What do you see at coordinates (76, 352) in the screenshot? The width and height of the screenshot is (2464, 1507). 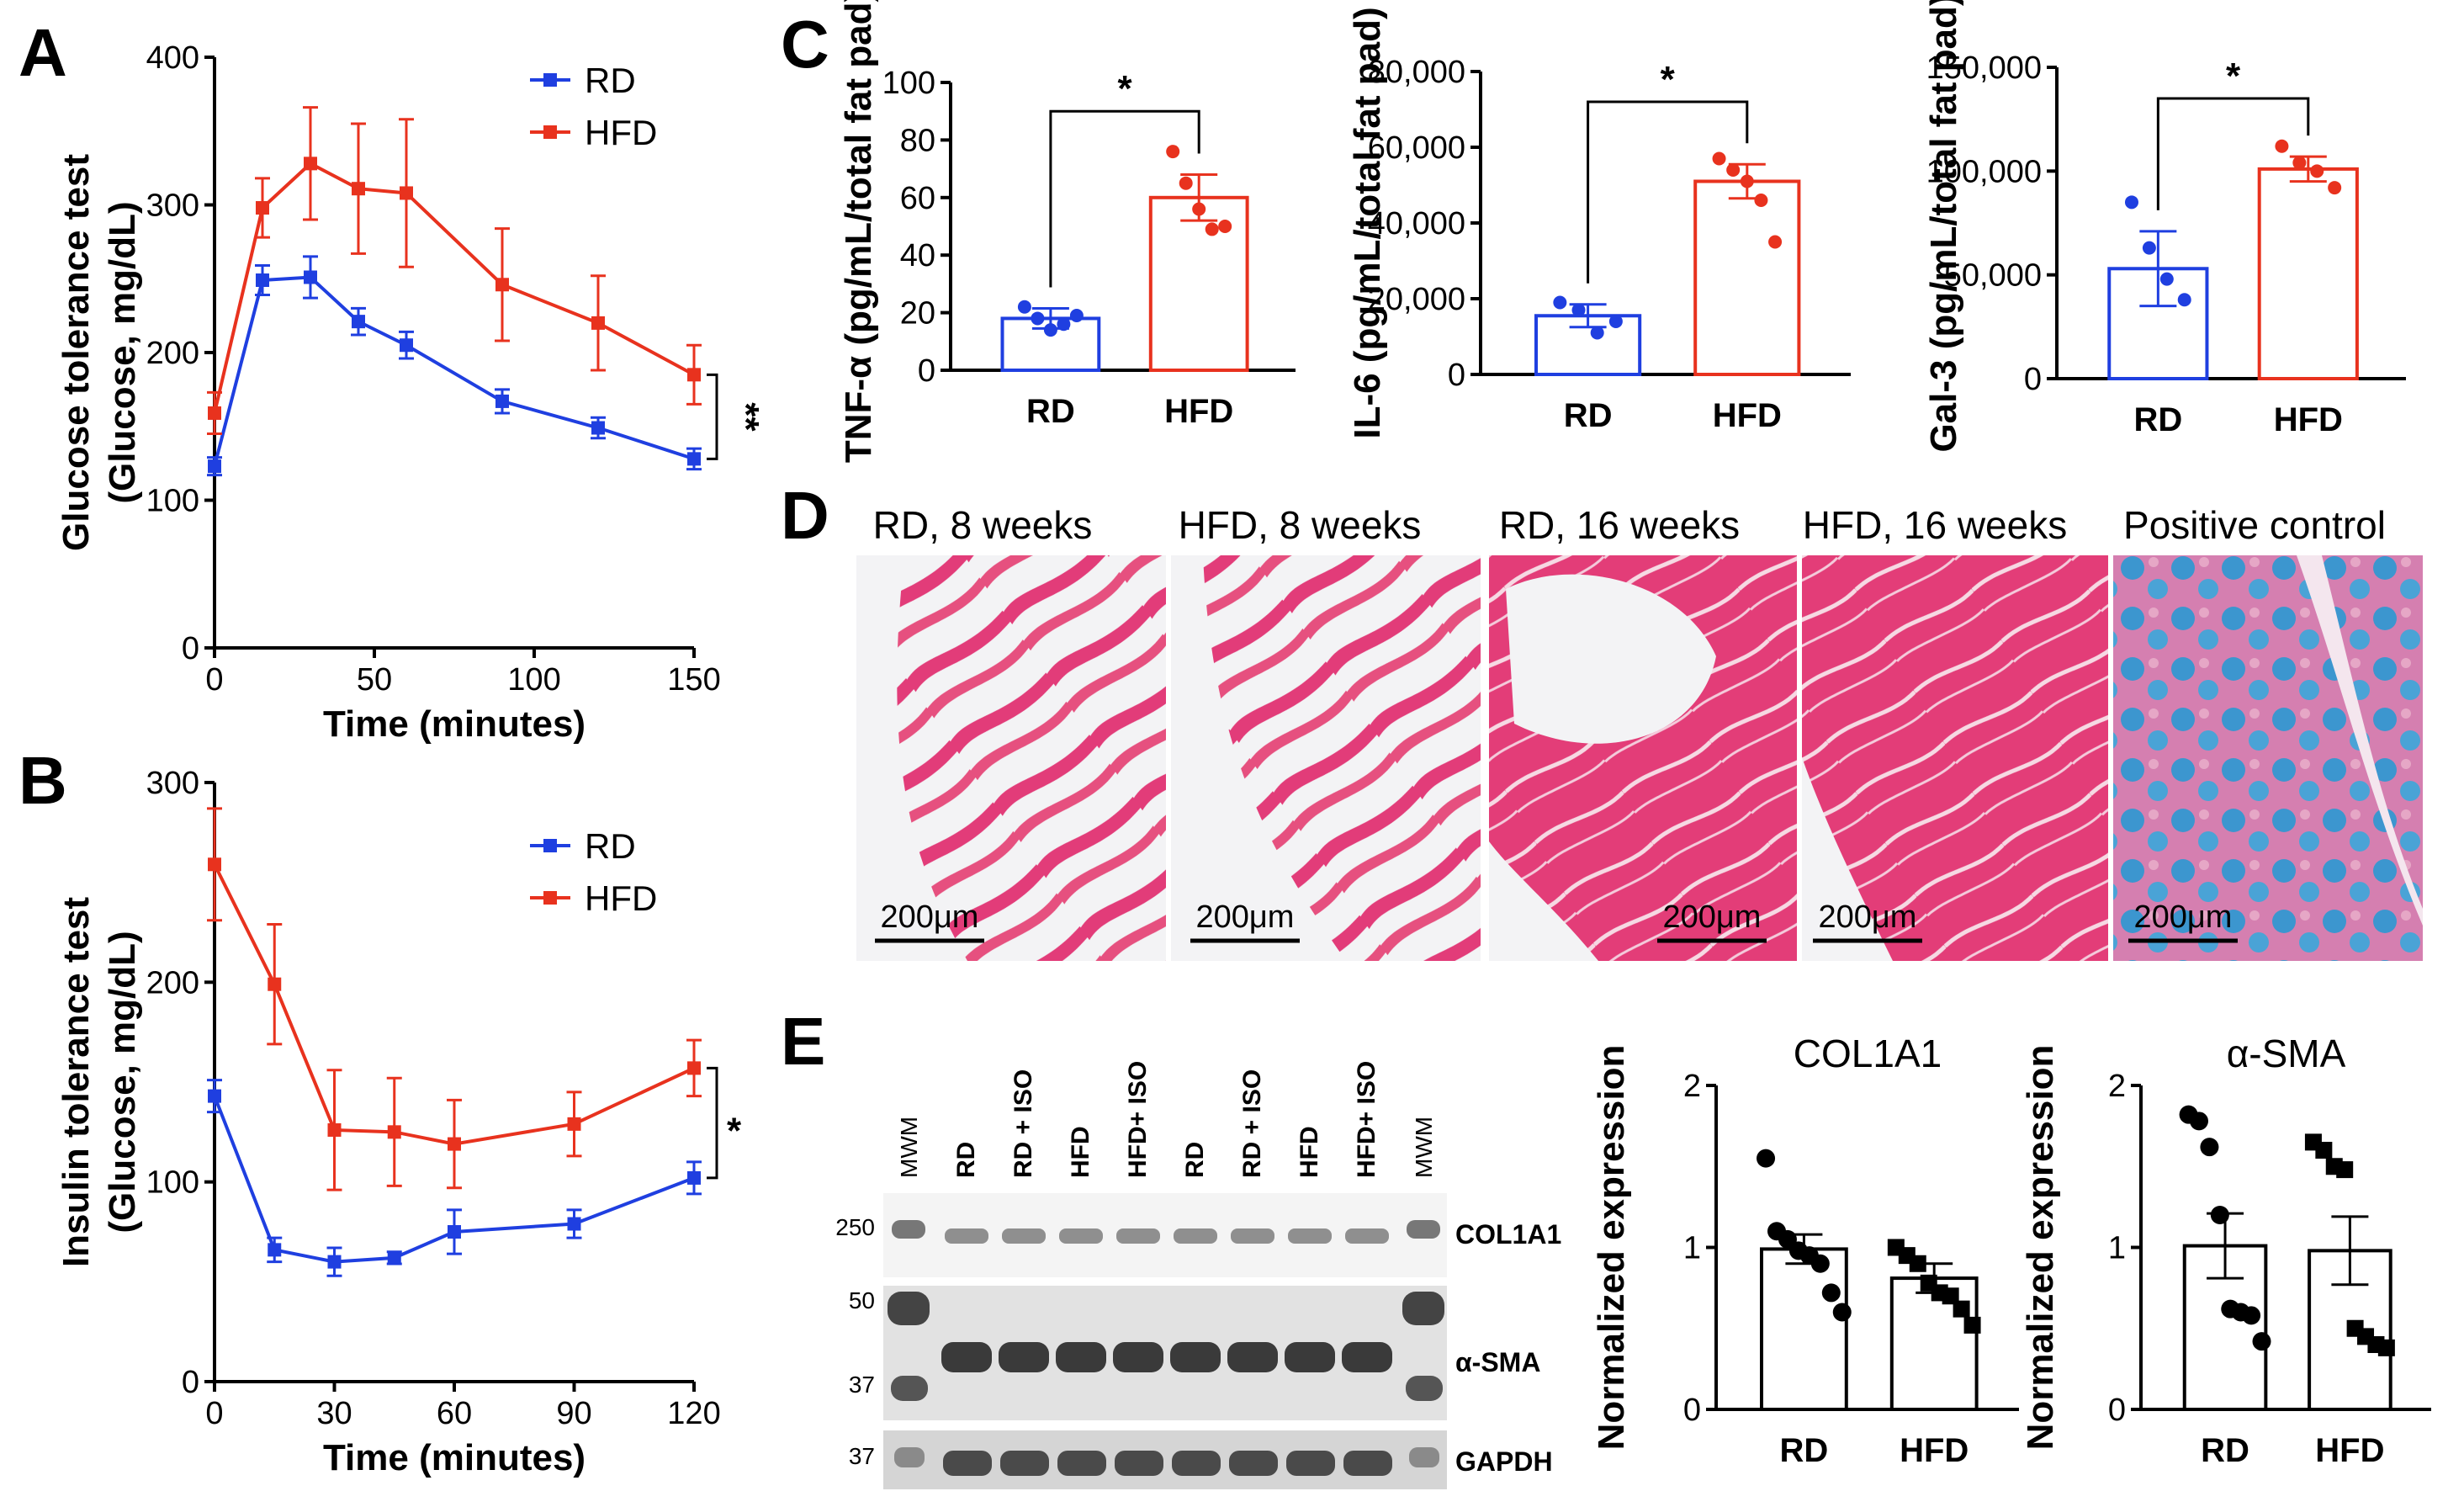 I see `y-axis-title: Glucose tolerance test` at bounding box center [76, 352].